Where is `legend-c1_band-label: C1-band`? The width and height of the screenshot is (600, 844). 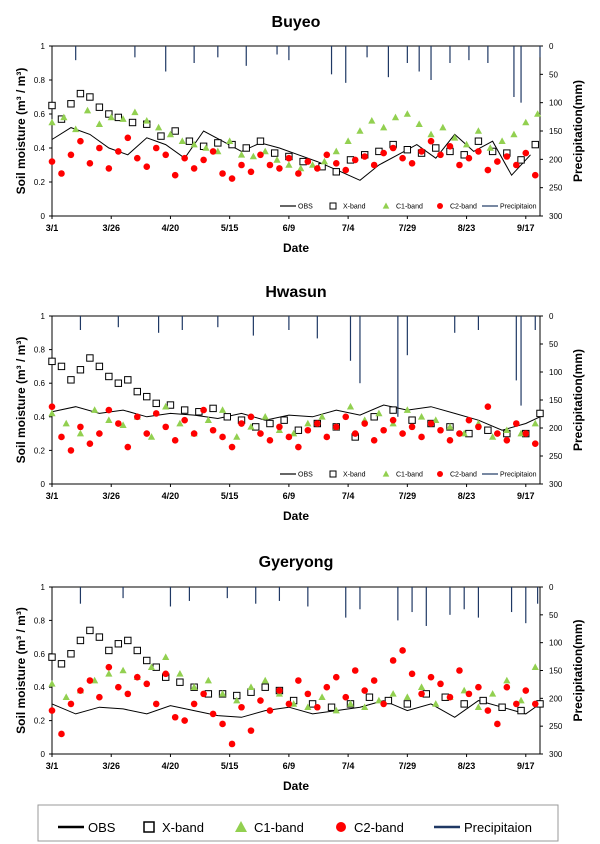 legend-c1_band-label: C1-band is located at coordinates (279, 827).